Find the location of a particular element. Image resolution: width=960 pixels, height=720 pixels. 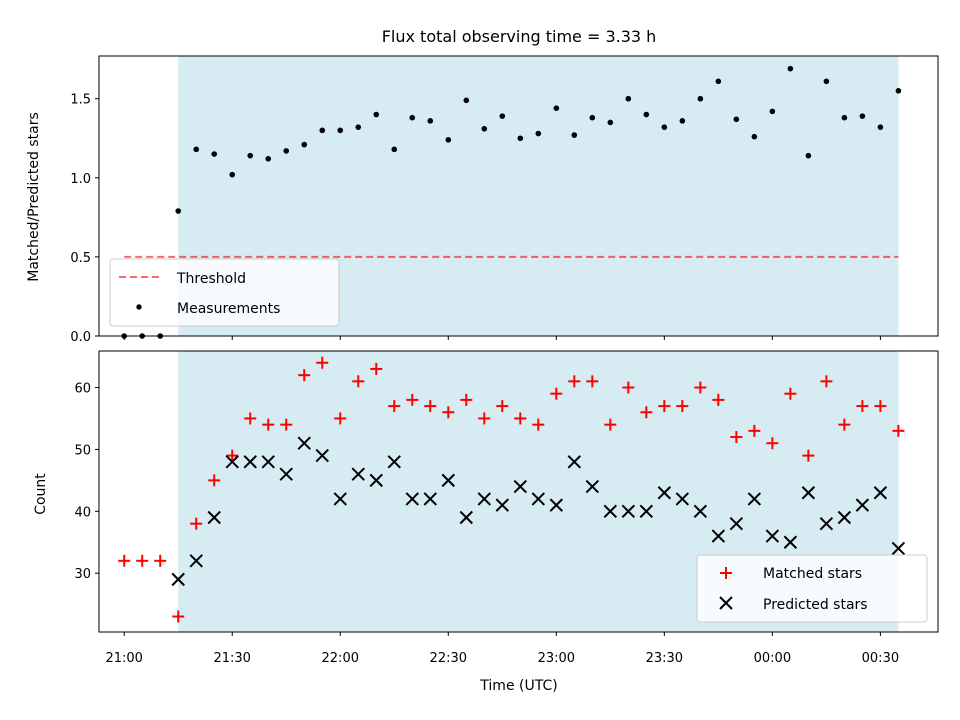

x-tick-label: 22:30 is located at coordinates (448, 658).